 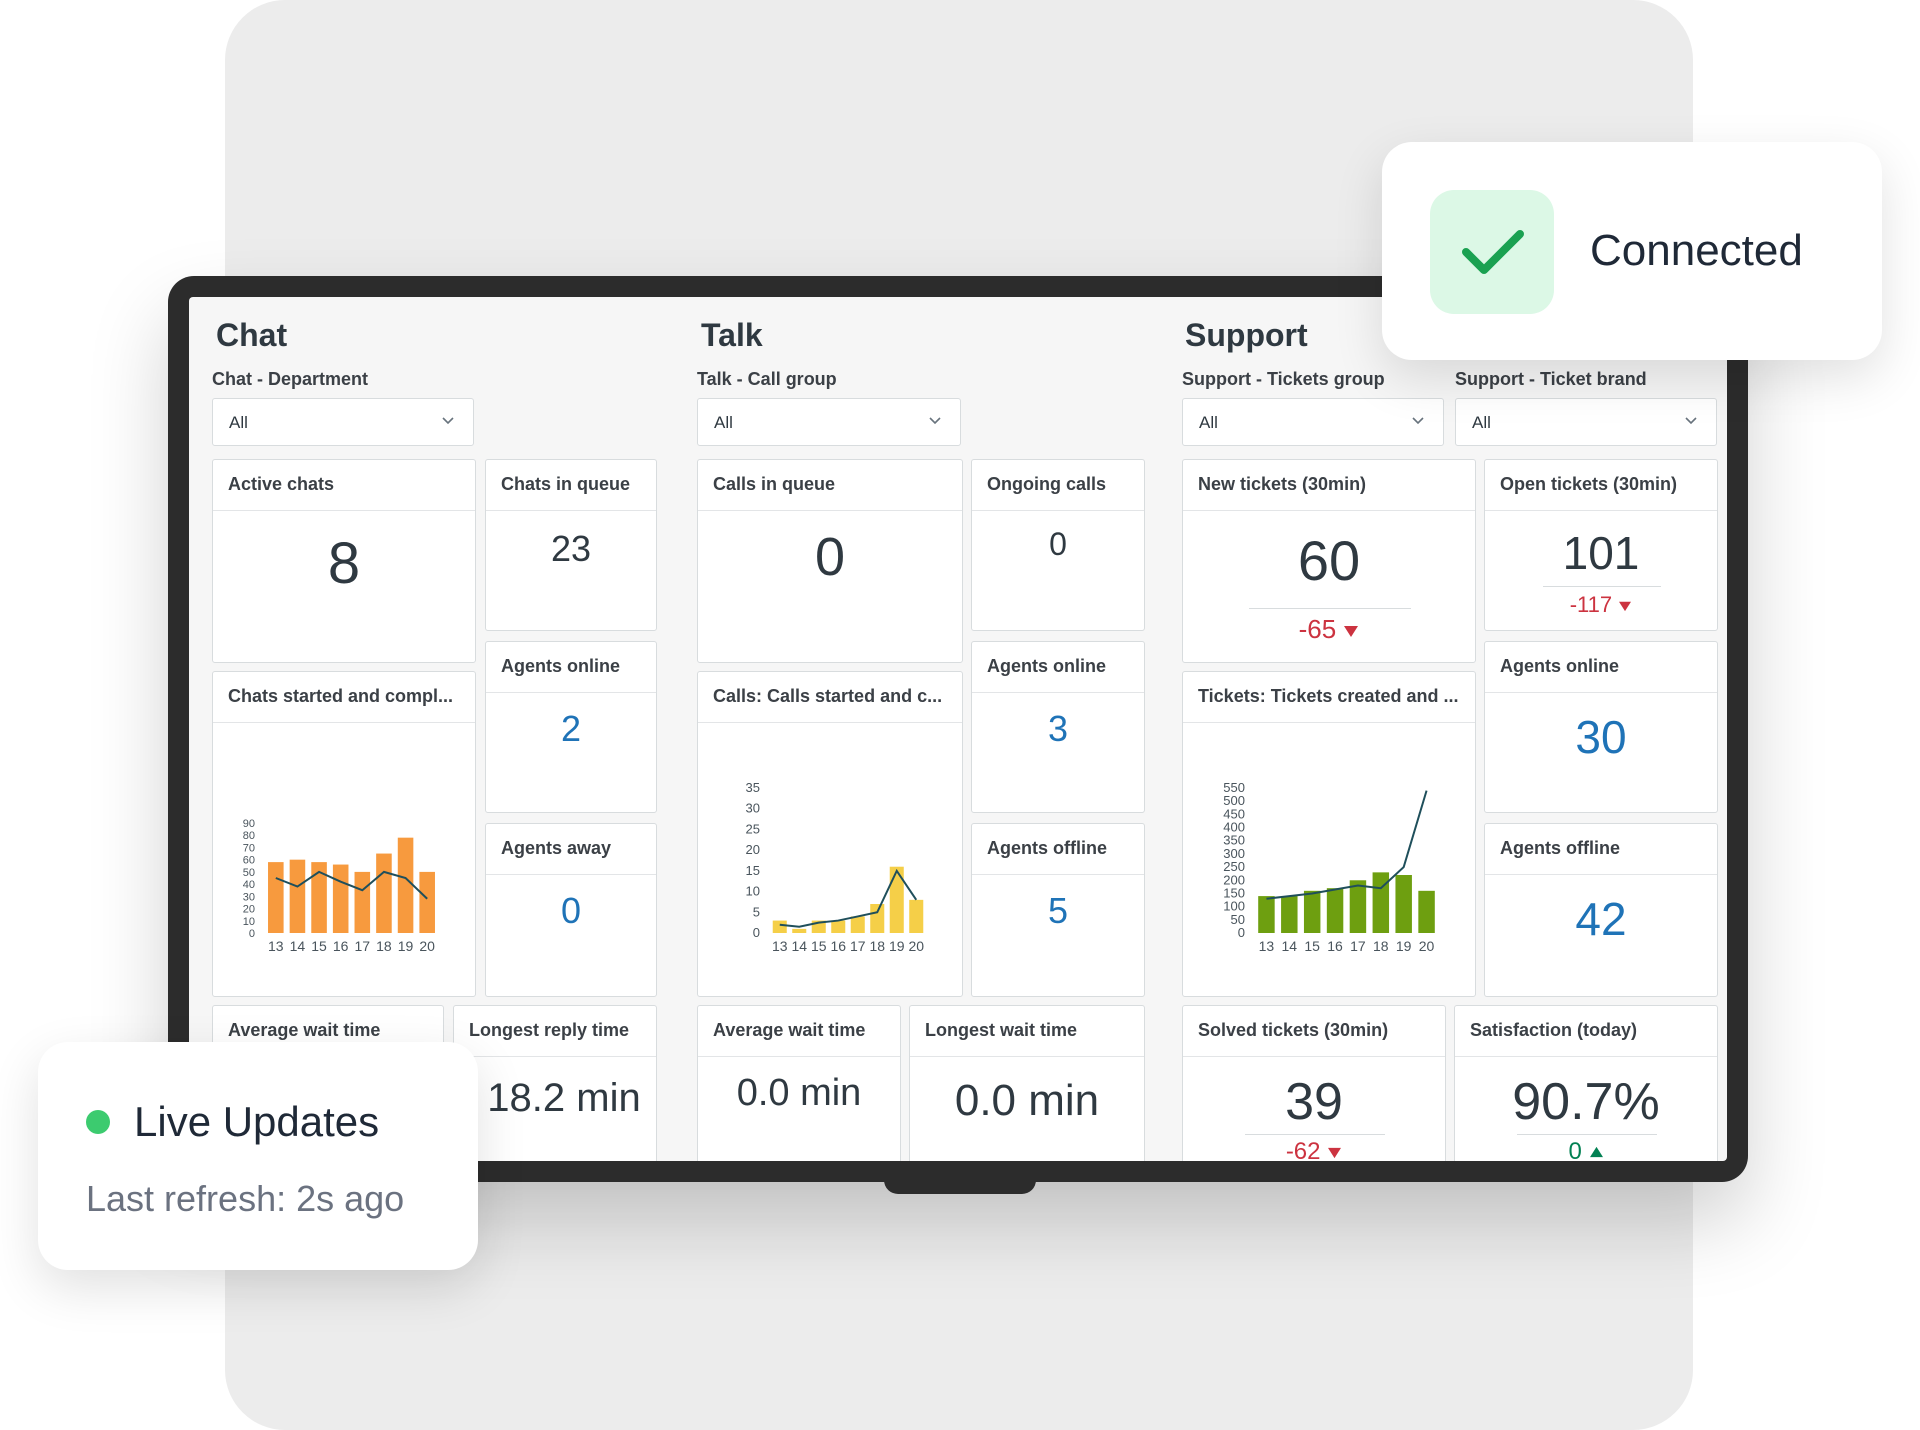 What do you see at coordinates (732, 335) in the screenshot?
I see `talk-section-title: Talk` at bounding box center [732, 335].